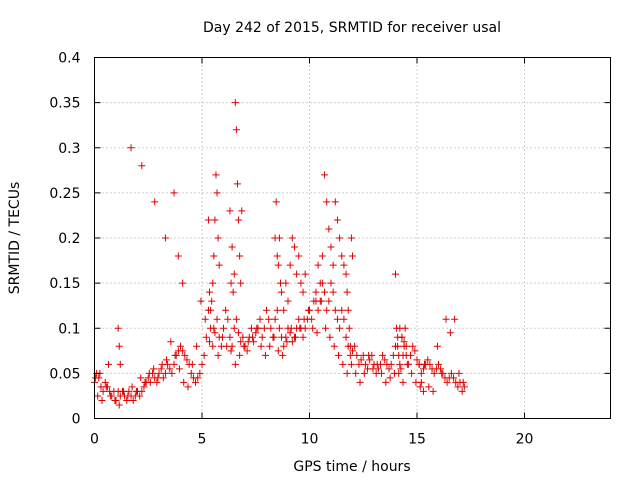 The height and width of the screenshot is (480, 640). I want to click on y-tick-label: 0.3, so click(69, 149).